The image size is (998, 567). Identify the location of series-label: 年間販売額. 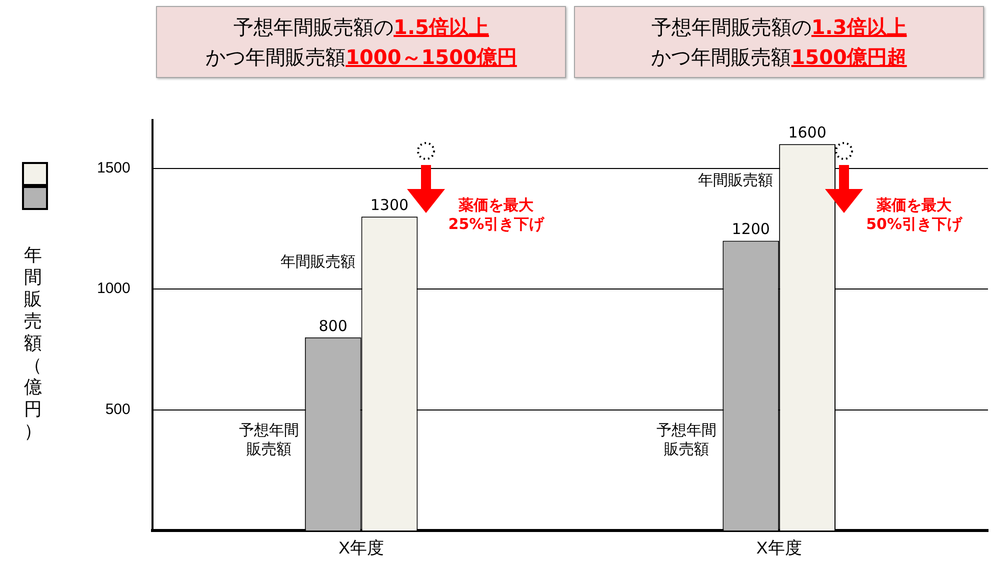
(318, 261).